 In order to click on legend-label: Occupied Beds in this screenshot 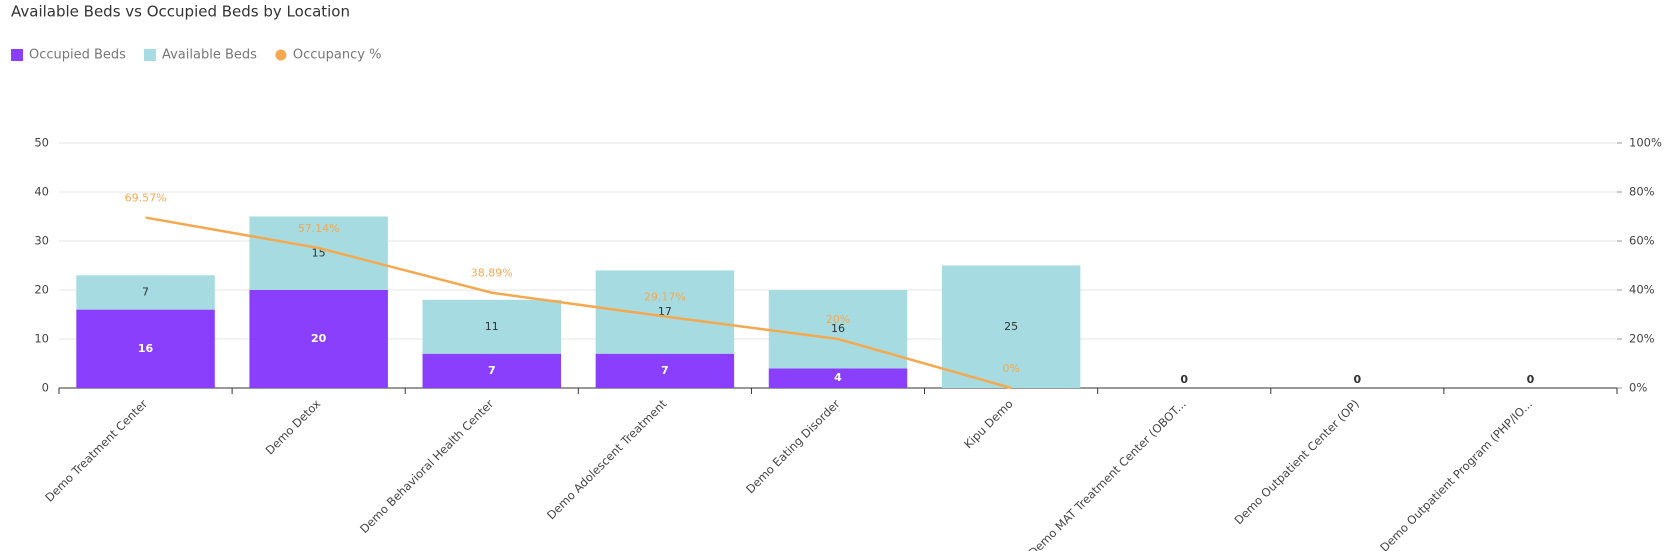, I will do `click(77, 55)`.